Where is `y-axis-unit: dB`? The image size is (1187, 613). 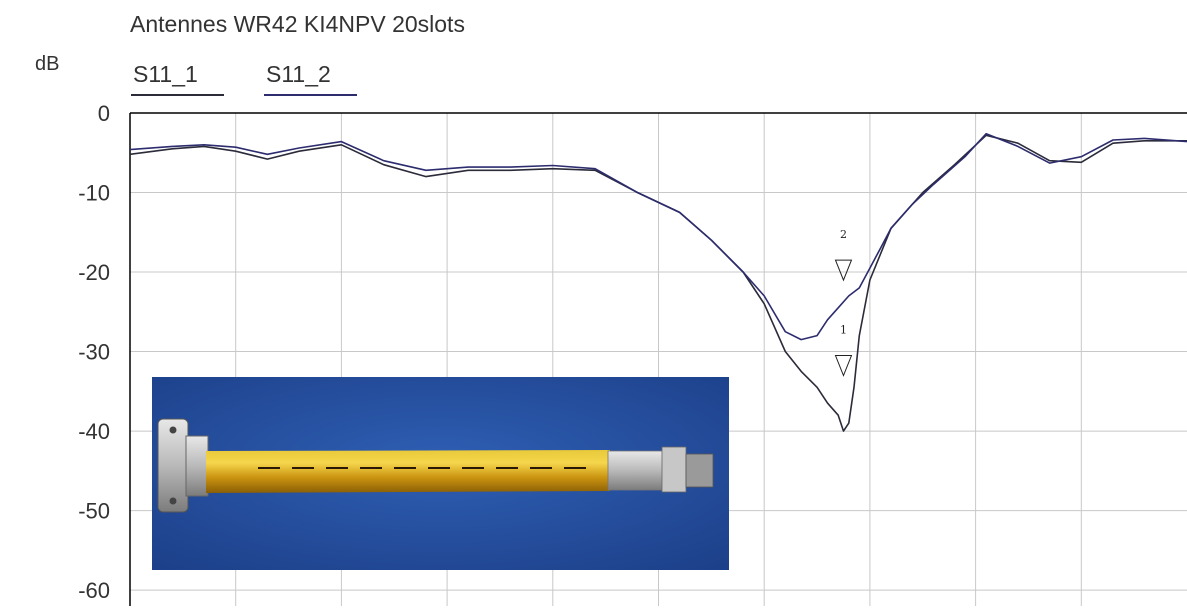 y-axis-unit: dB is located at coordinates (47, 64).